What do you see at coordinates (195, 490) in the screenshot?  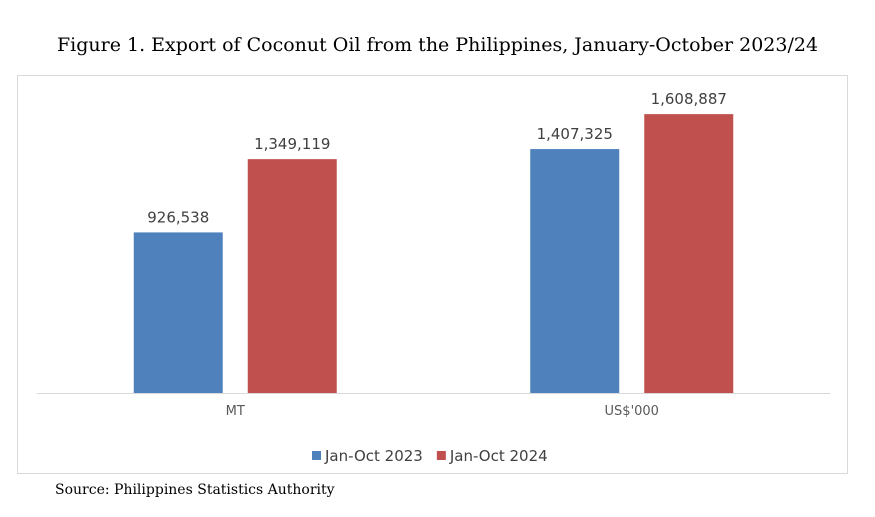 I see `source-note: Source: Philippines Statistics Authority` at bounding box center [195, 490].